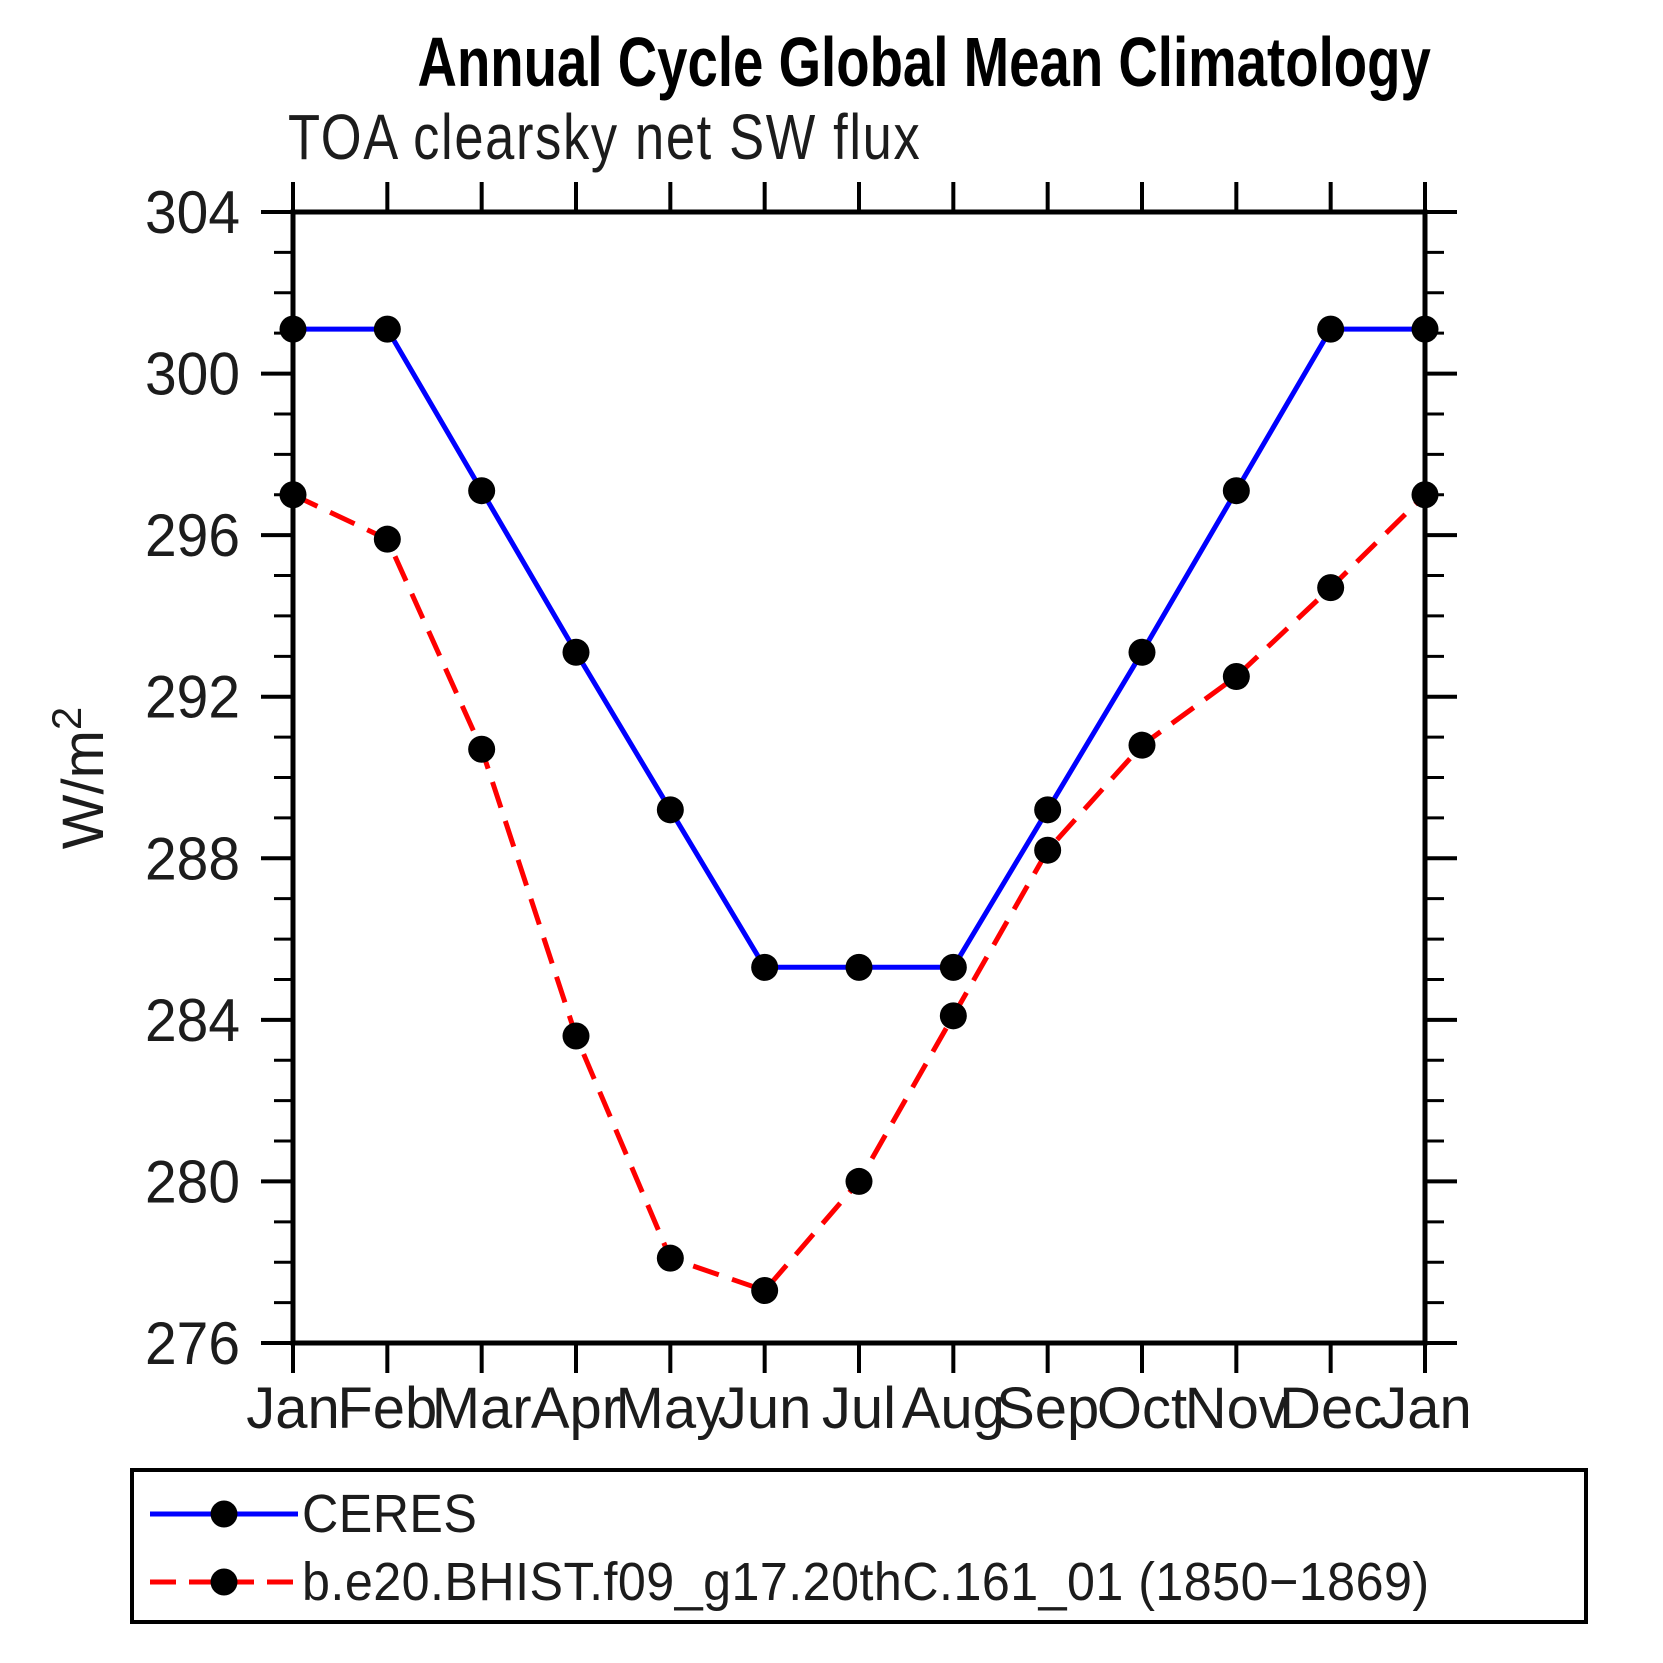 This screenshot has height=1663, width=1663. I want to click on legend-line-sample-dashed, so click(224, 1582).